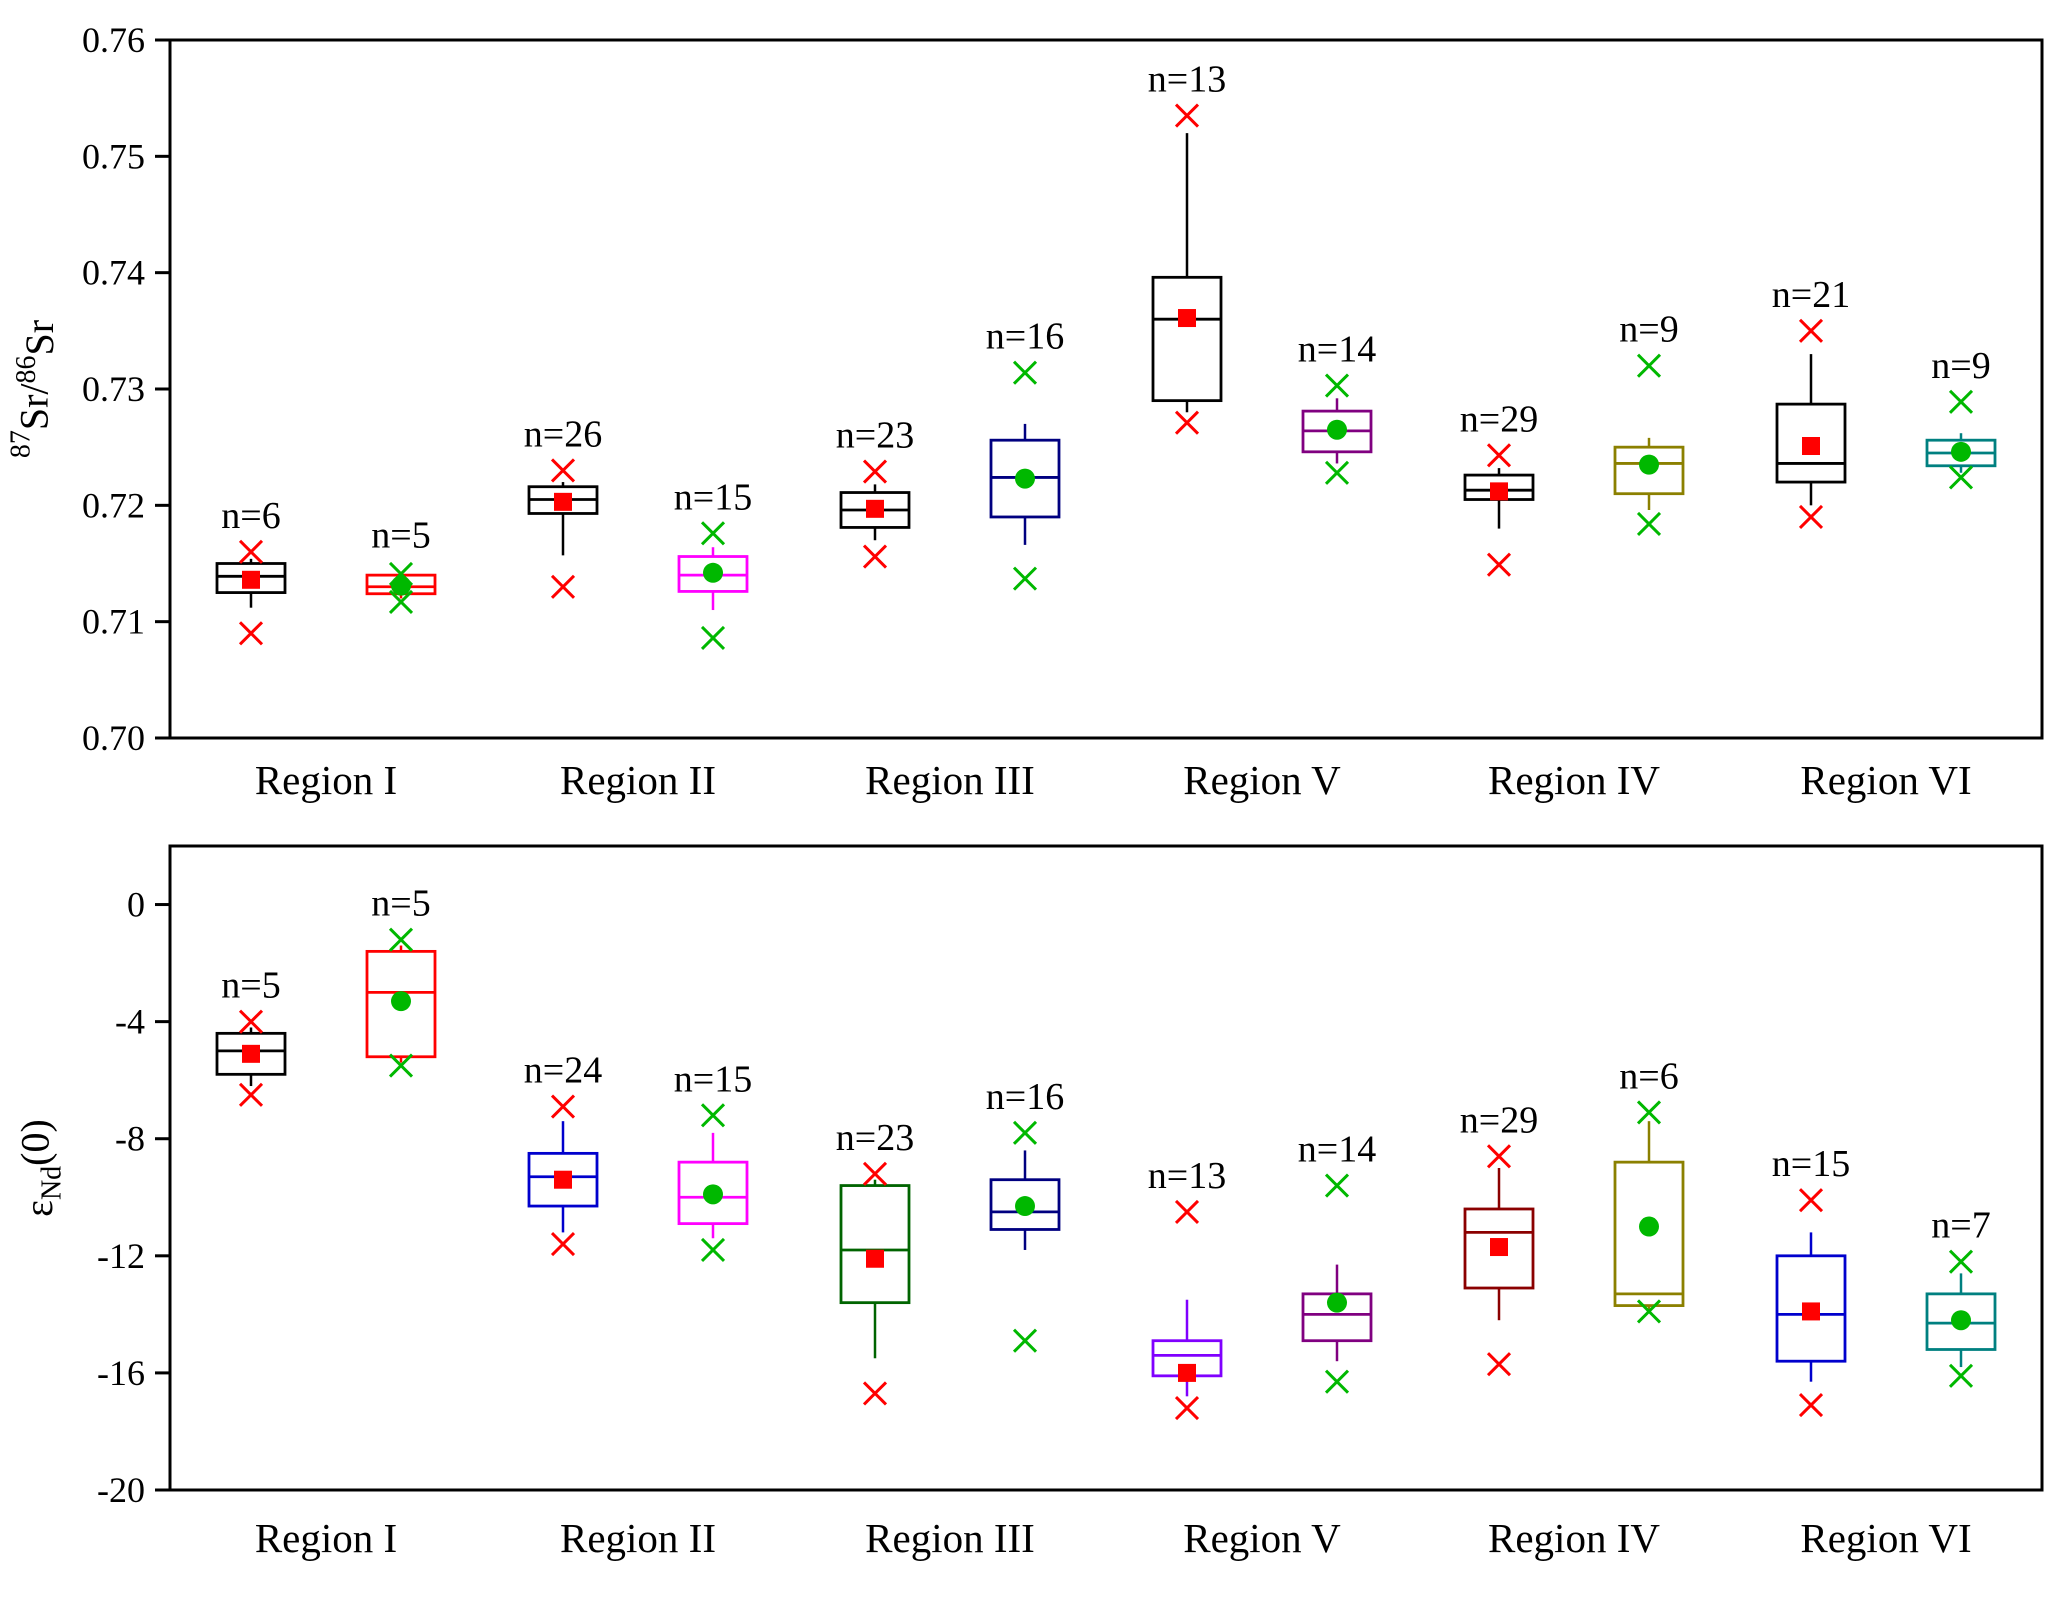 The image size is (2067, 1623). I want to click on y-tick-label: 0.76, so click(113, 40).